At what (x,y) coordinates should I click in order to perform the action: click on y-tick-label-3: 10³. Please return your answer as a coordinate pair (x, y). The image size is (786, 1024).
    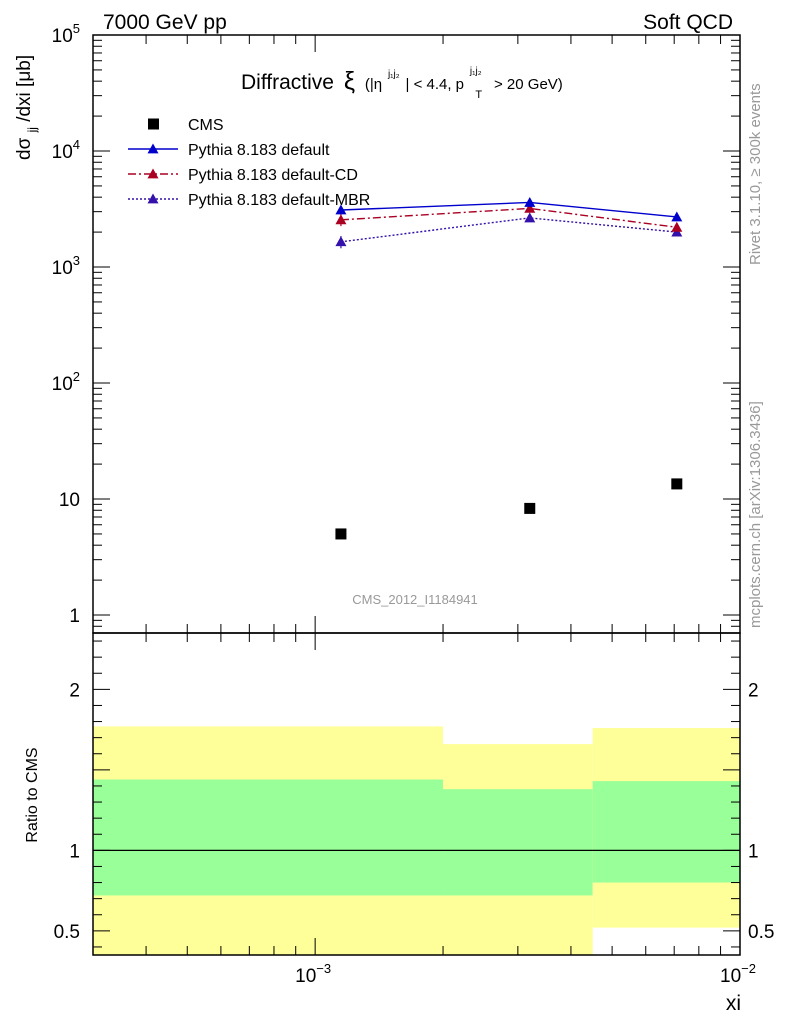
    Looking at the image, I should click on (66, 266).